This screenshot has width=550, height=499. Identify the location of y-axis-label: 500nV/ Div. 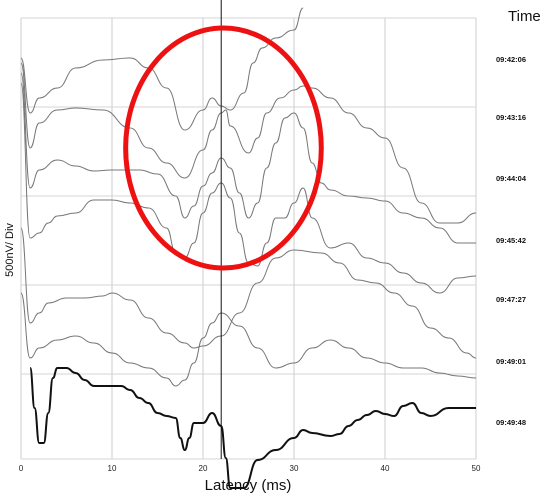
(10, 250).